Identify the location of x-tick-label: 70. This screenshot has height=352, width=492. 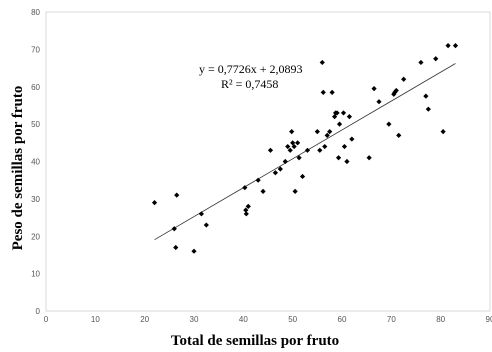
(391, 319).